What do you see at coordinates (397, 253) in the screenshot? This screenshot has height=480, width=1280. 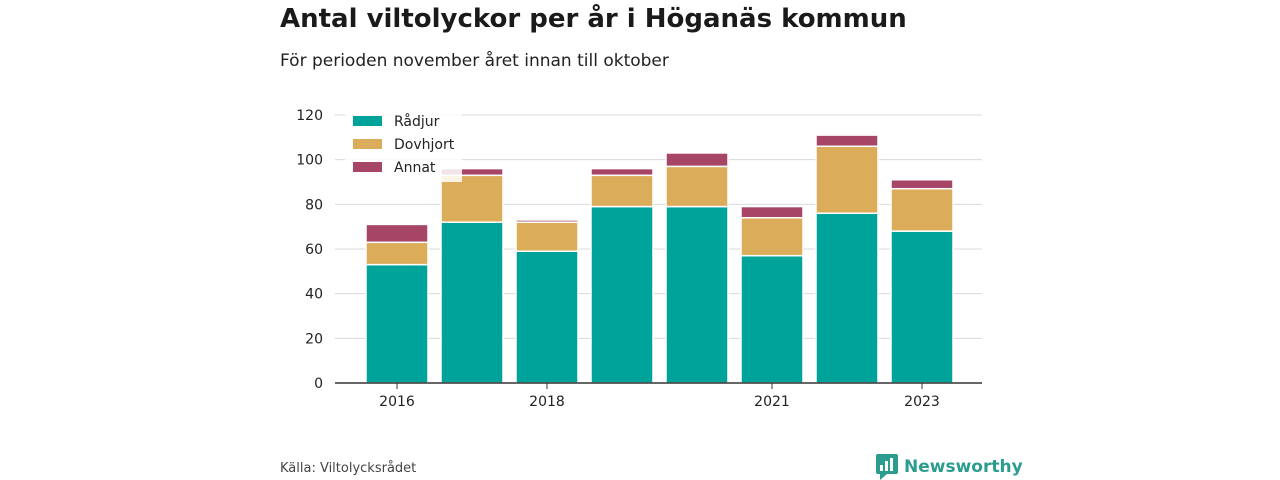 I see `bar-dovhjort-2016` at bounding box center [397, 253].